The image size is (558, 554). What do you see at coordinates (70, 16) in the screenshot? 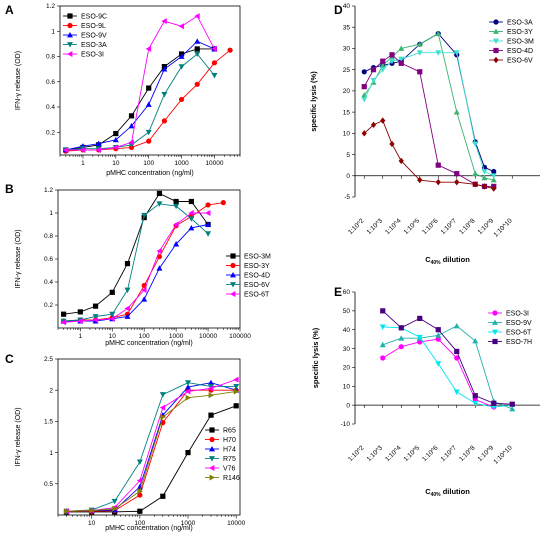
I see `panel-a-legend-marker` at bounding box center [70, 16].